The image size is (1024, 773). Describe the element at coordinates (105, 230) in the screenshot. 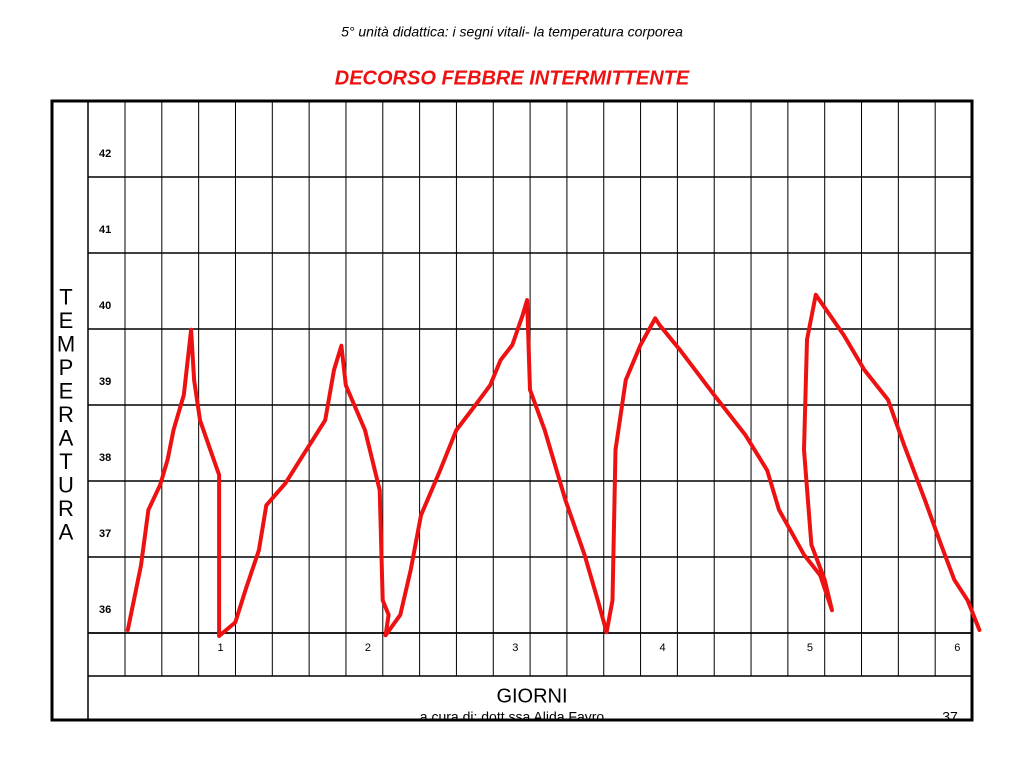

I see `y-tick-label: 41` at that location.